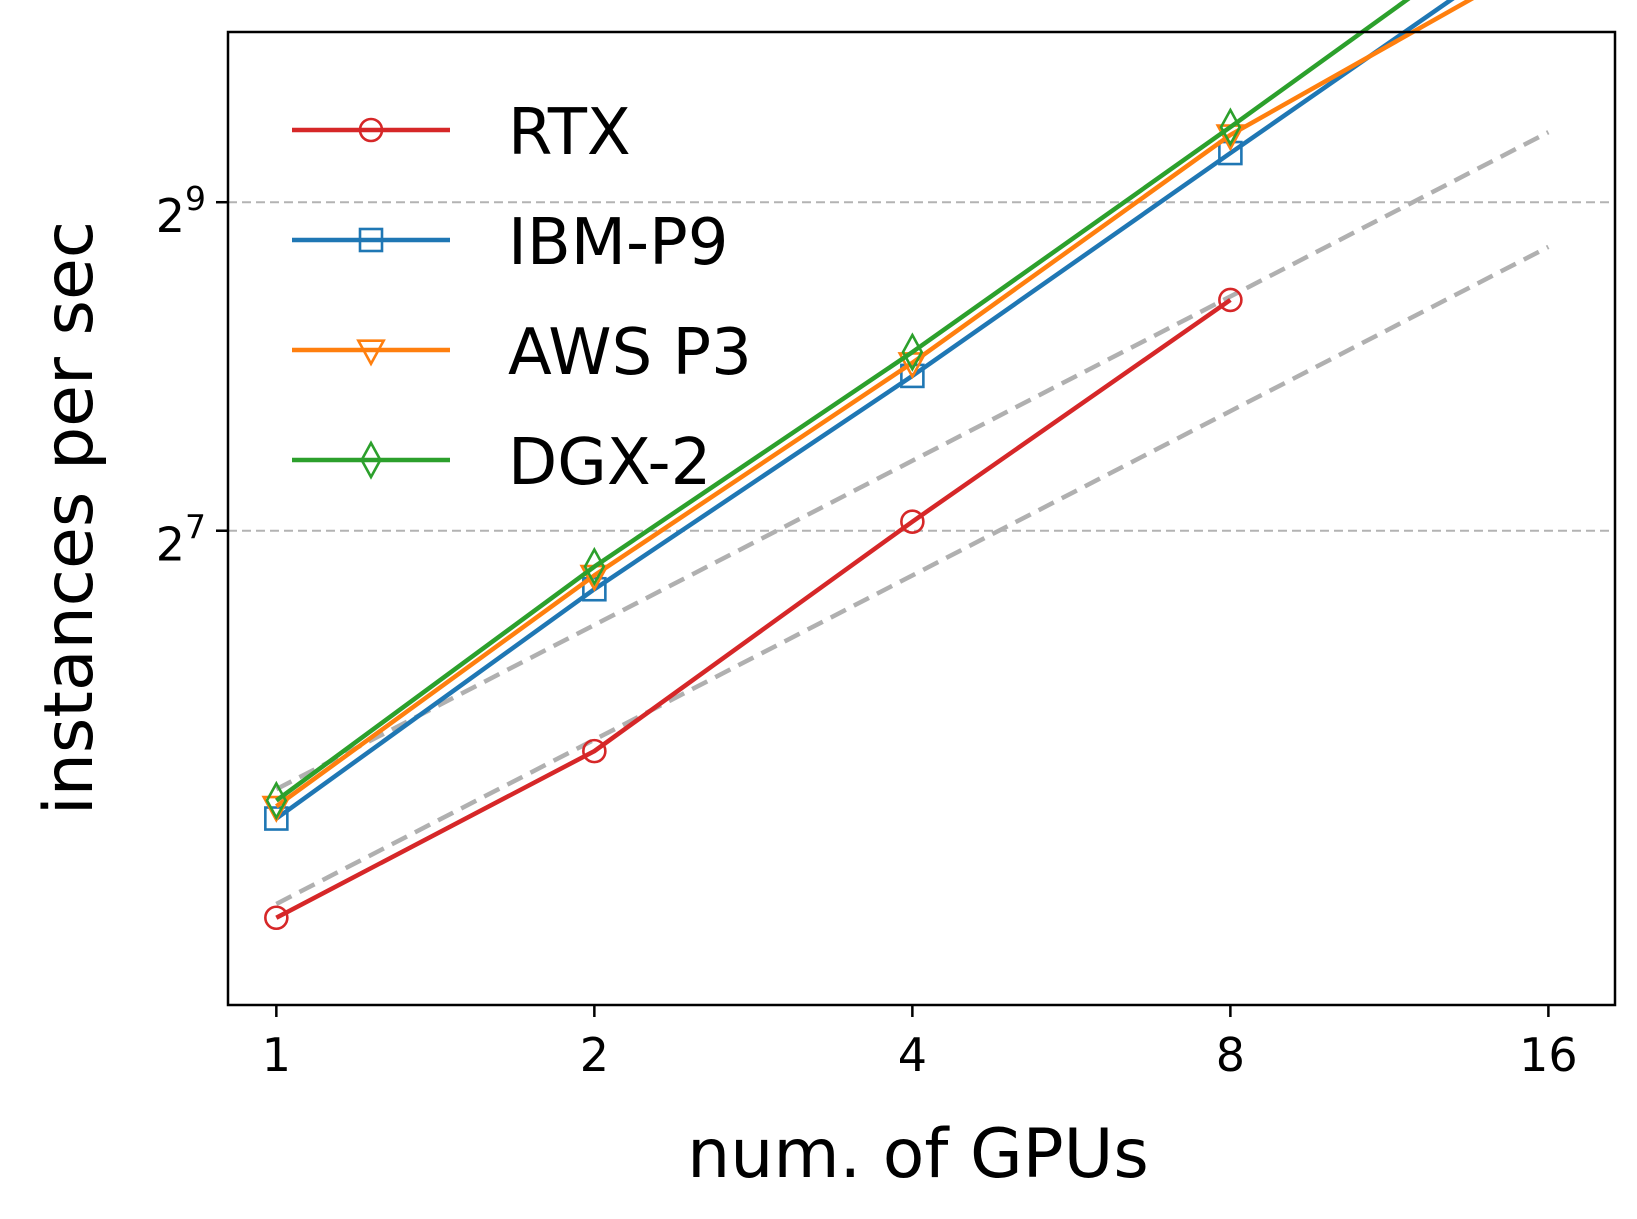 This screenshot has height=1219, width=1637. I want to click on x-axis-title: num. of GPUs, so click(918, 1154).